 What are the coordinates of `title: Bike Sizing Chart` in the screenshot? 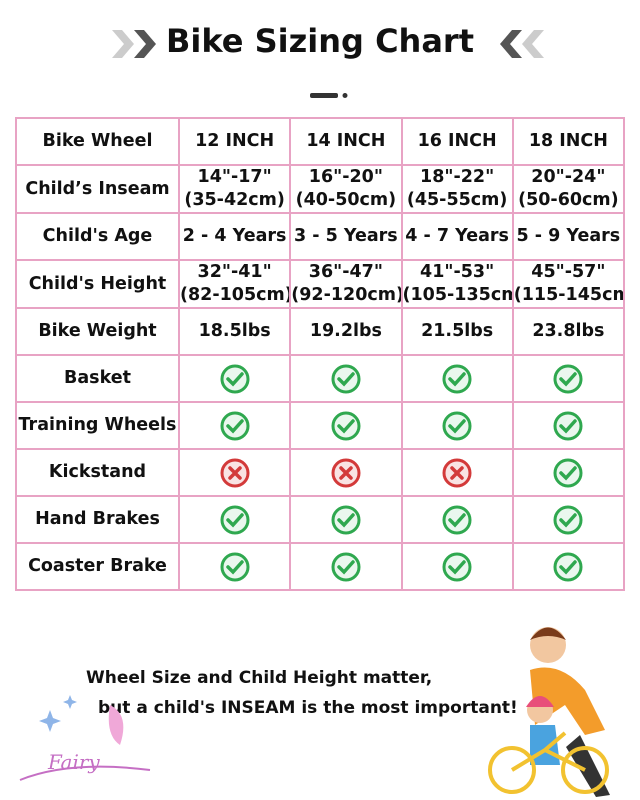 It's located at (320, 41).